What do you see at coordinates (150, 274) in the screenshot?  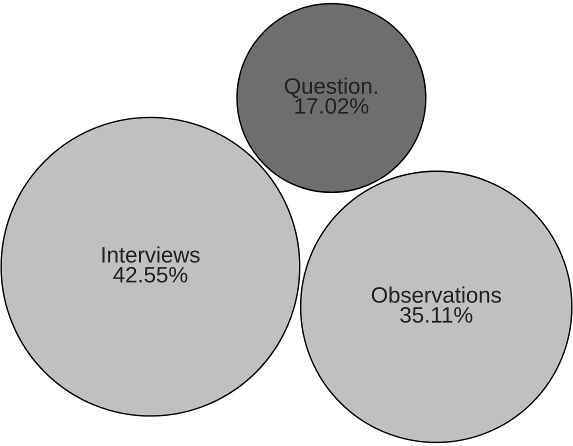 I see `data-label: 42.55%` at bounding box center [150, 274].